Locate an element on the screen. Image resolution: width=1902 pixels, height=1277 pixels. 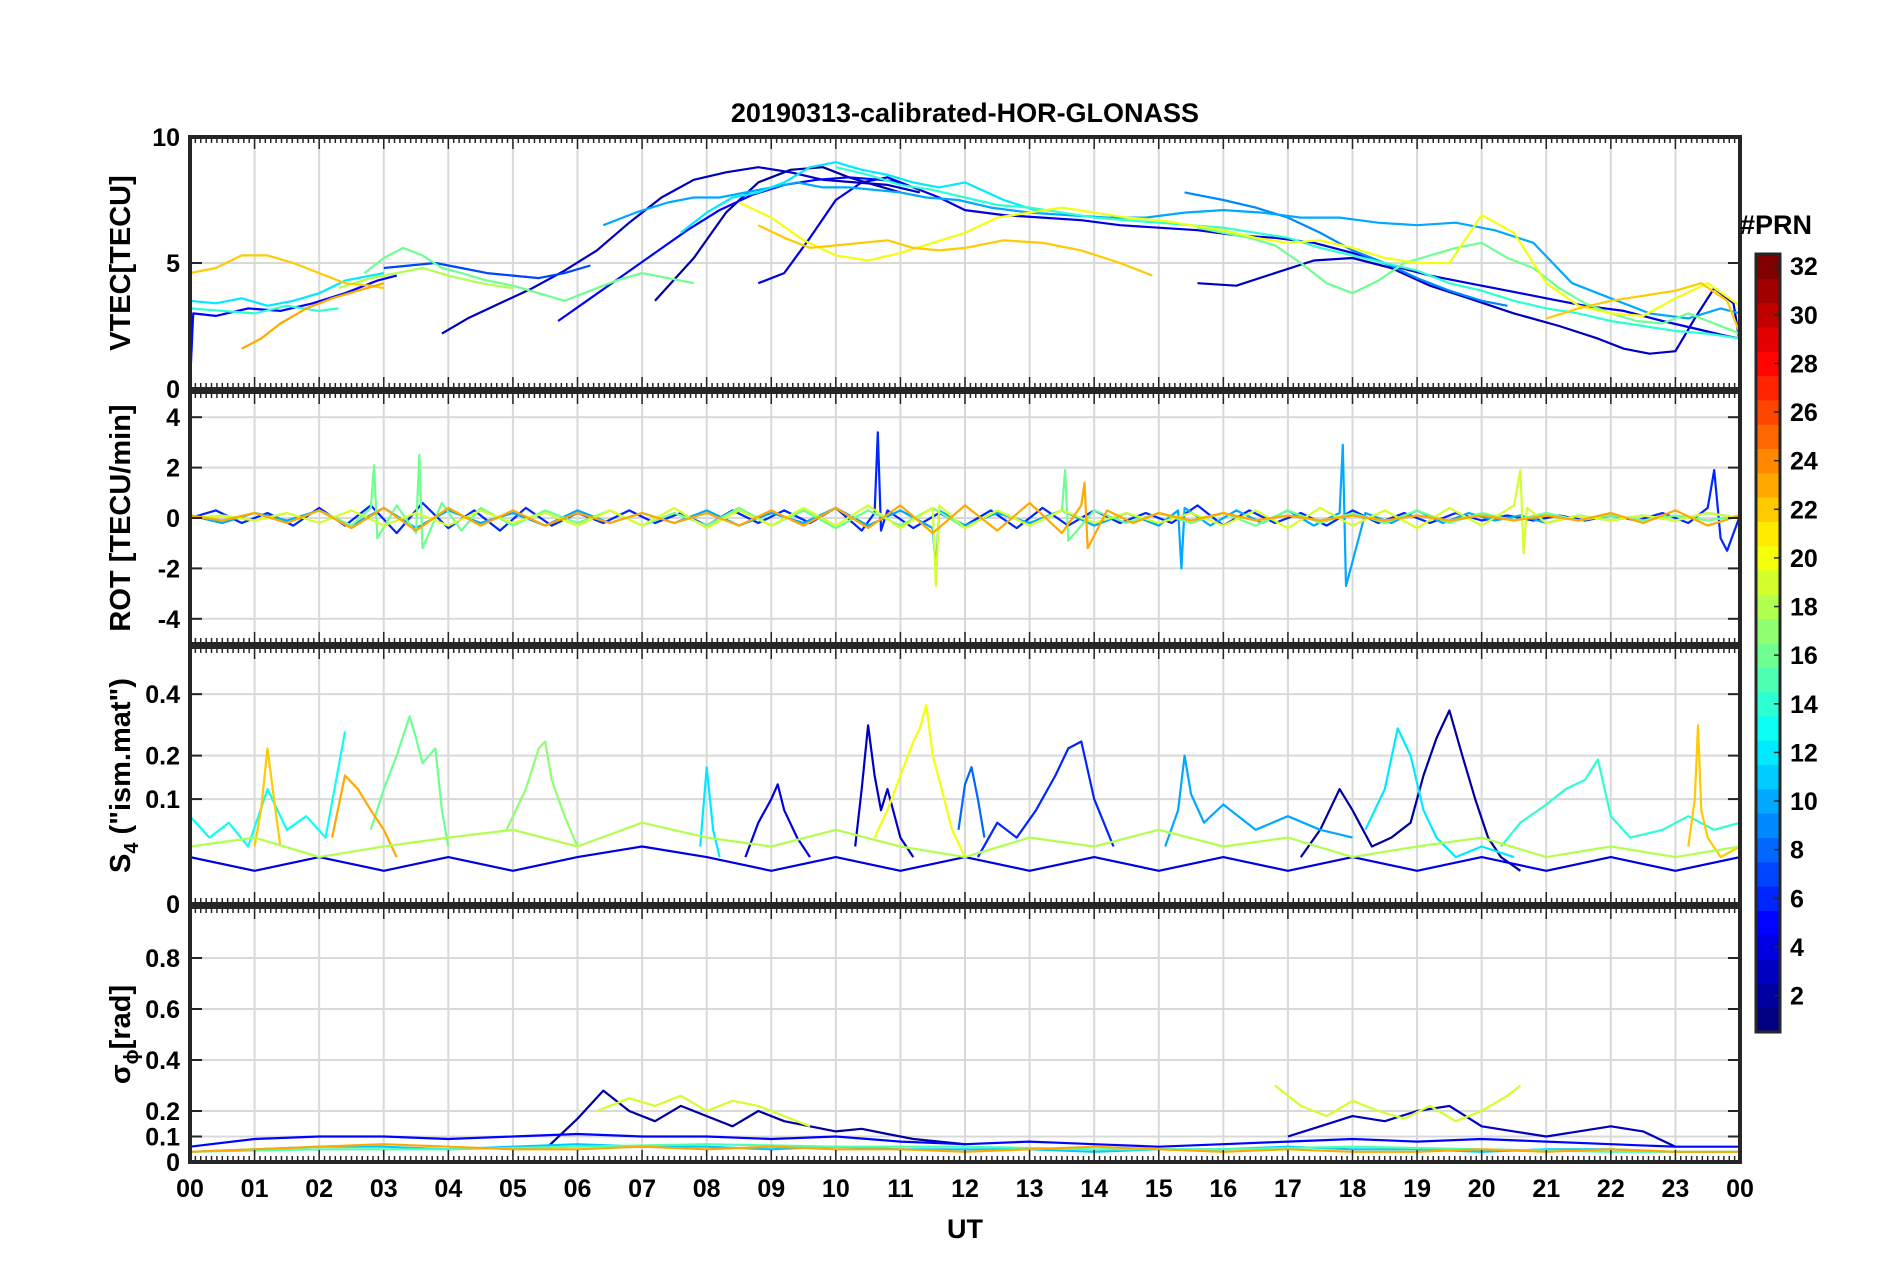
colorbar-tick-label: 22 is located at coordinates (1804, 510).